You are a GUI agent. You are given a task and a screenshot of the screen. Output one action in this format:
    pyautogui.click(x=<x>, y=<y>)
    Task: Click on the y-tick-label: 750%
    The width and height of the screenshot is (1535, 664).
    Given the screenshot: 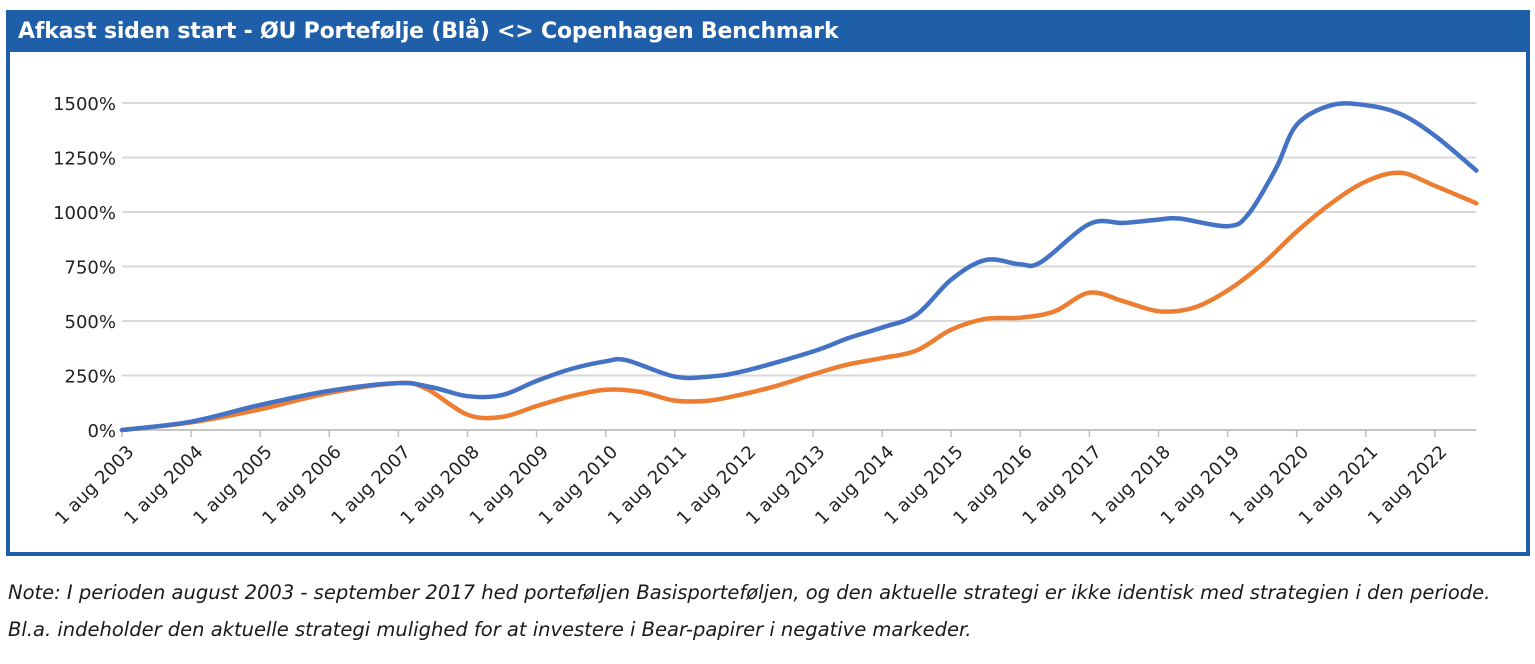 What is the action you would take?
    pyautogui.click(x=90, y=268)
    